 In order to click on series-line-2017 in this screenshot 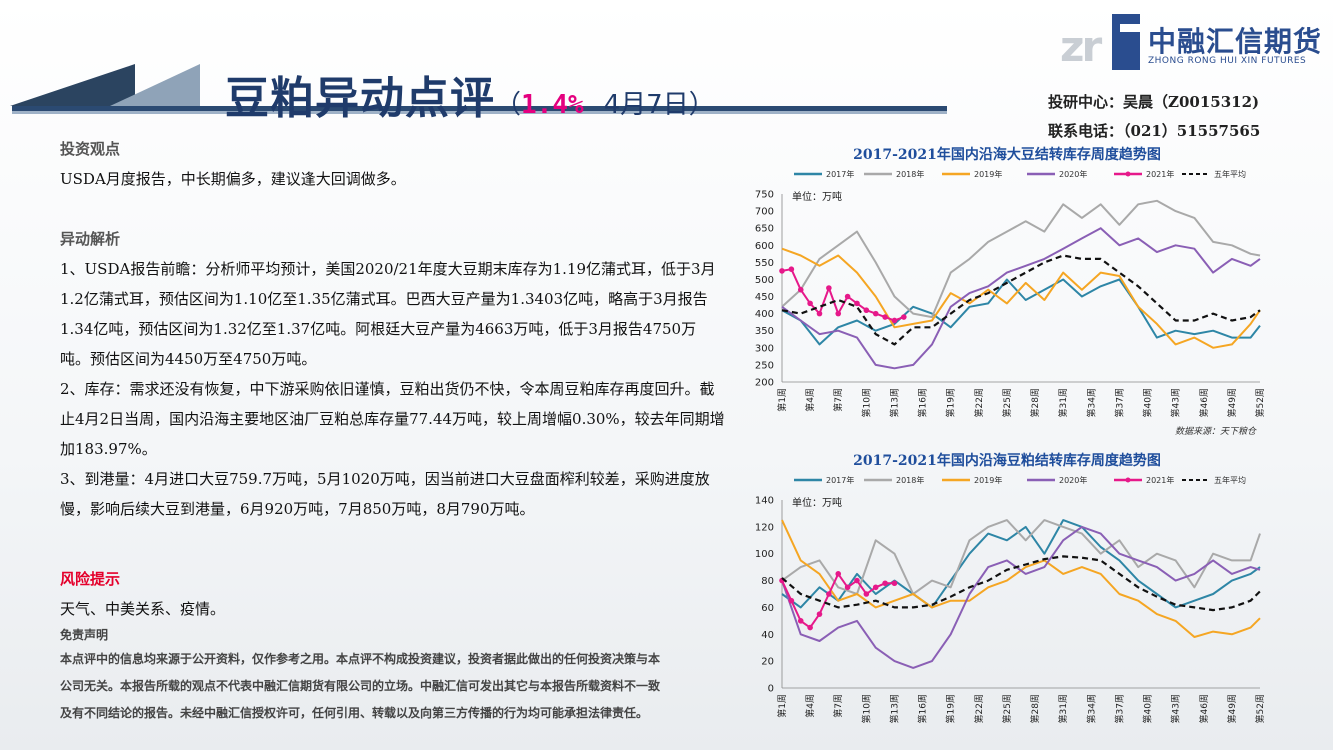, I will do `click(1021, 564)`.